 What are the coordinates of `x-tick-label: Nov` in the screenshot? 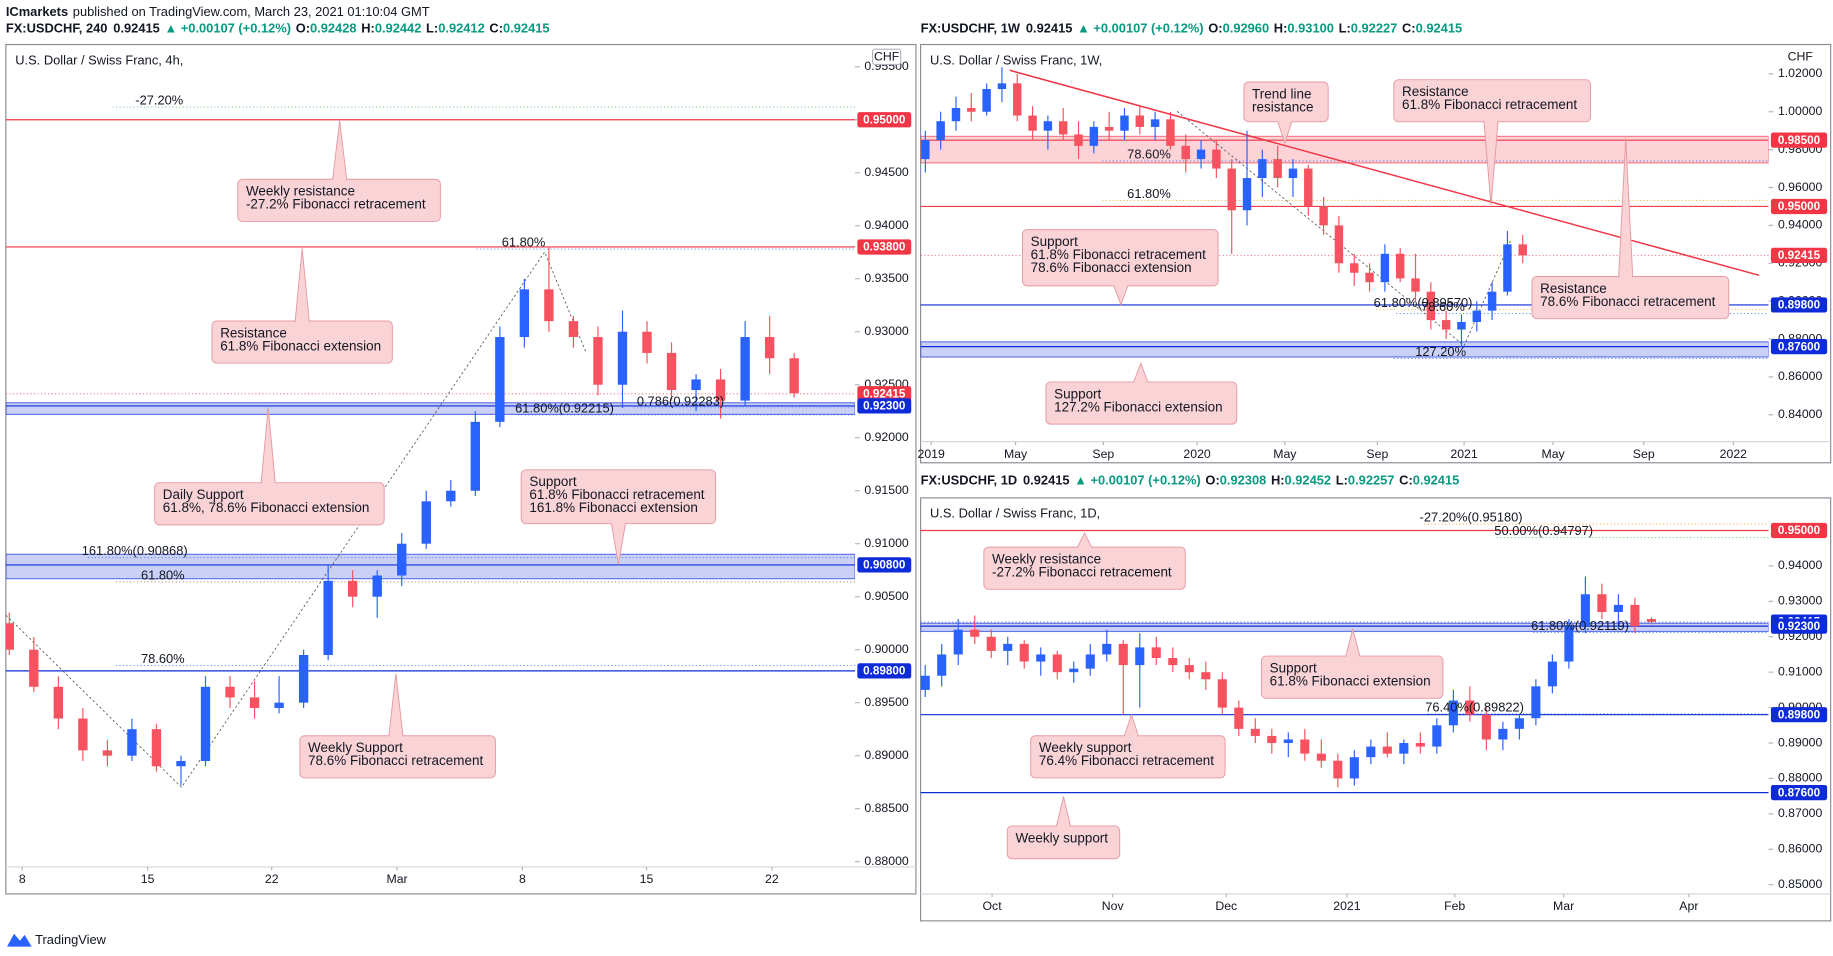 It's located at (1113, 906).